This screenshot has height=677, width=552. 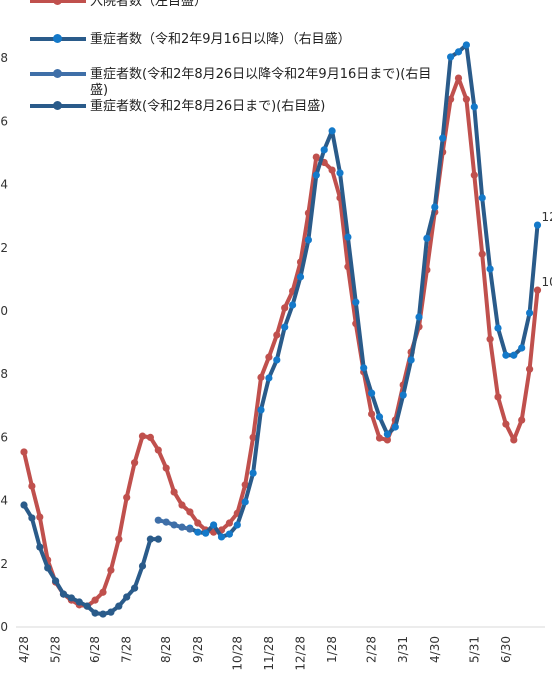 I want to click on legend-item: 重症者数(令和2年8月26日以降令和2年9月16日まで)(右目盛), so click(x=235, y=83).